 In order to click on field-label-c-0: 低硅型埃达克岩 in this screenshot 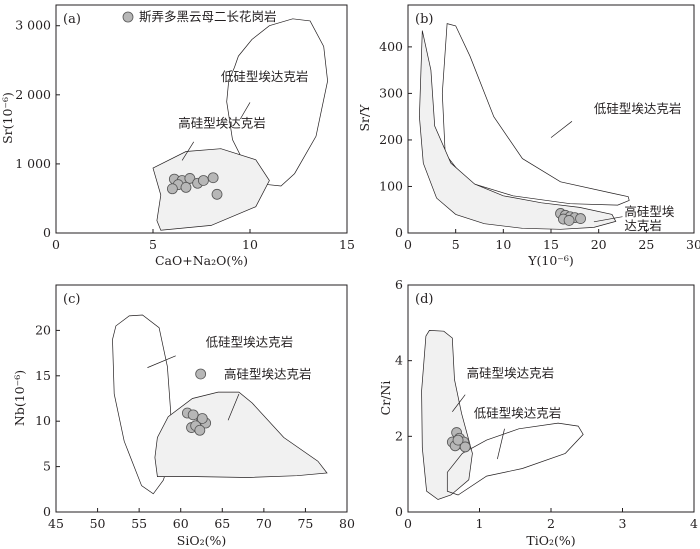, I will do `click(250, 342)`.